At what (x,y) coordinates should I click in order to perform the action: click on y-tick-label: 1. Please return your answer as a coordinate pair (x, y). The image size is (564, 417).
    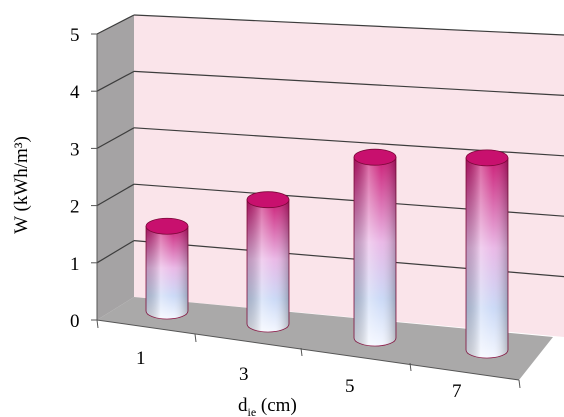
    Looking at the image, I should click on (75, 264).